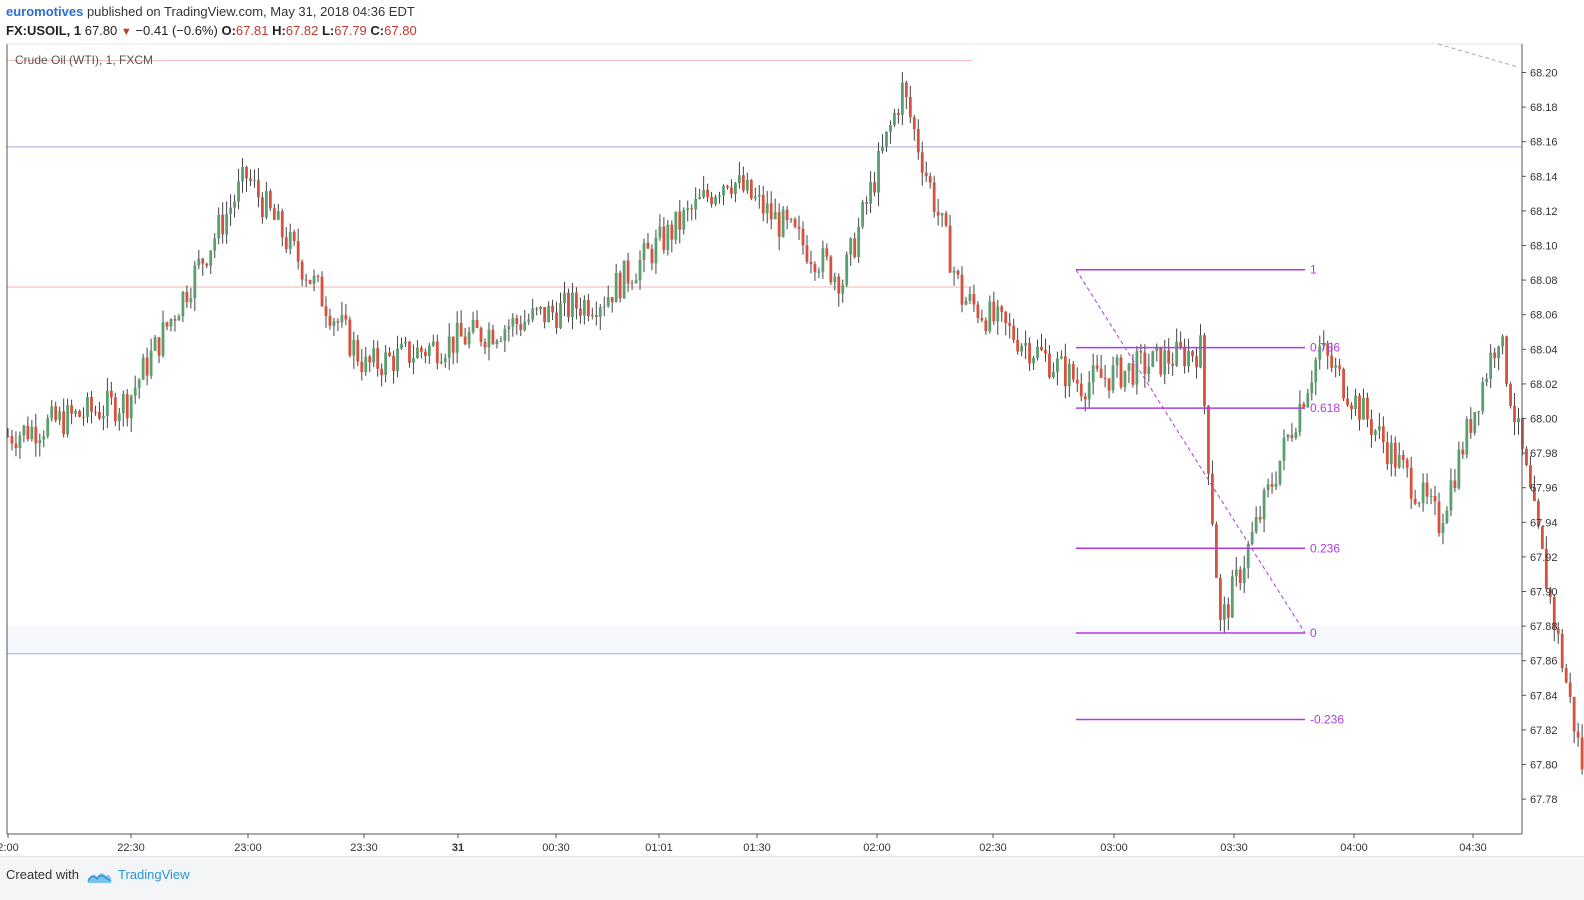 This screenshot has width=1584, height=900. What do you see at coordinates (1313, 270) in the screenshot?
I see `fib-level-label: 1` at bounding box center [1313, 270].